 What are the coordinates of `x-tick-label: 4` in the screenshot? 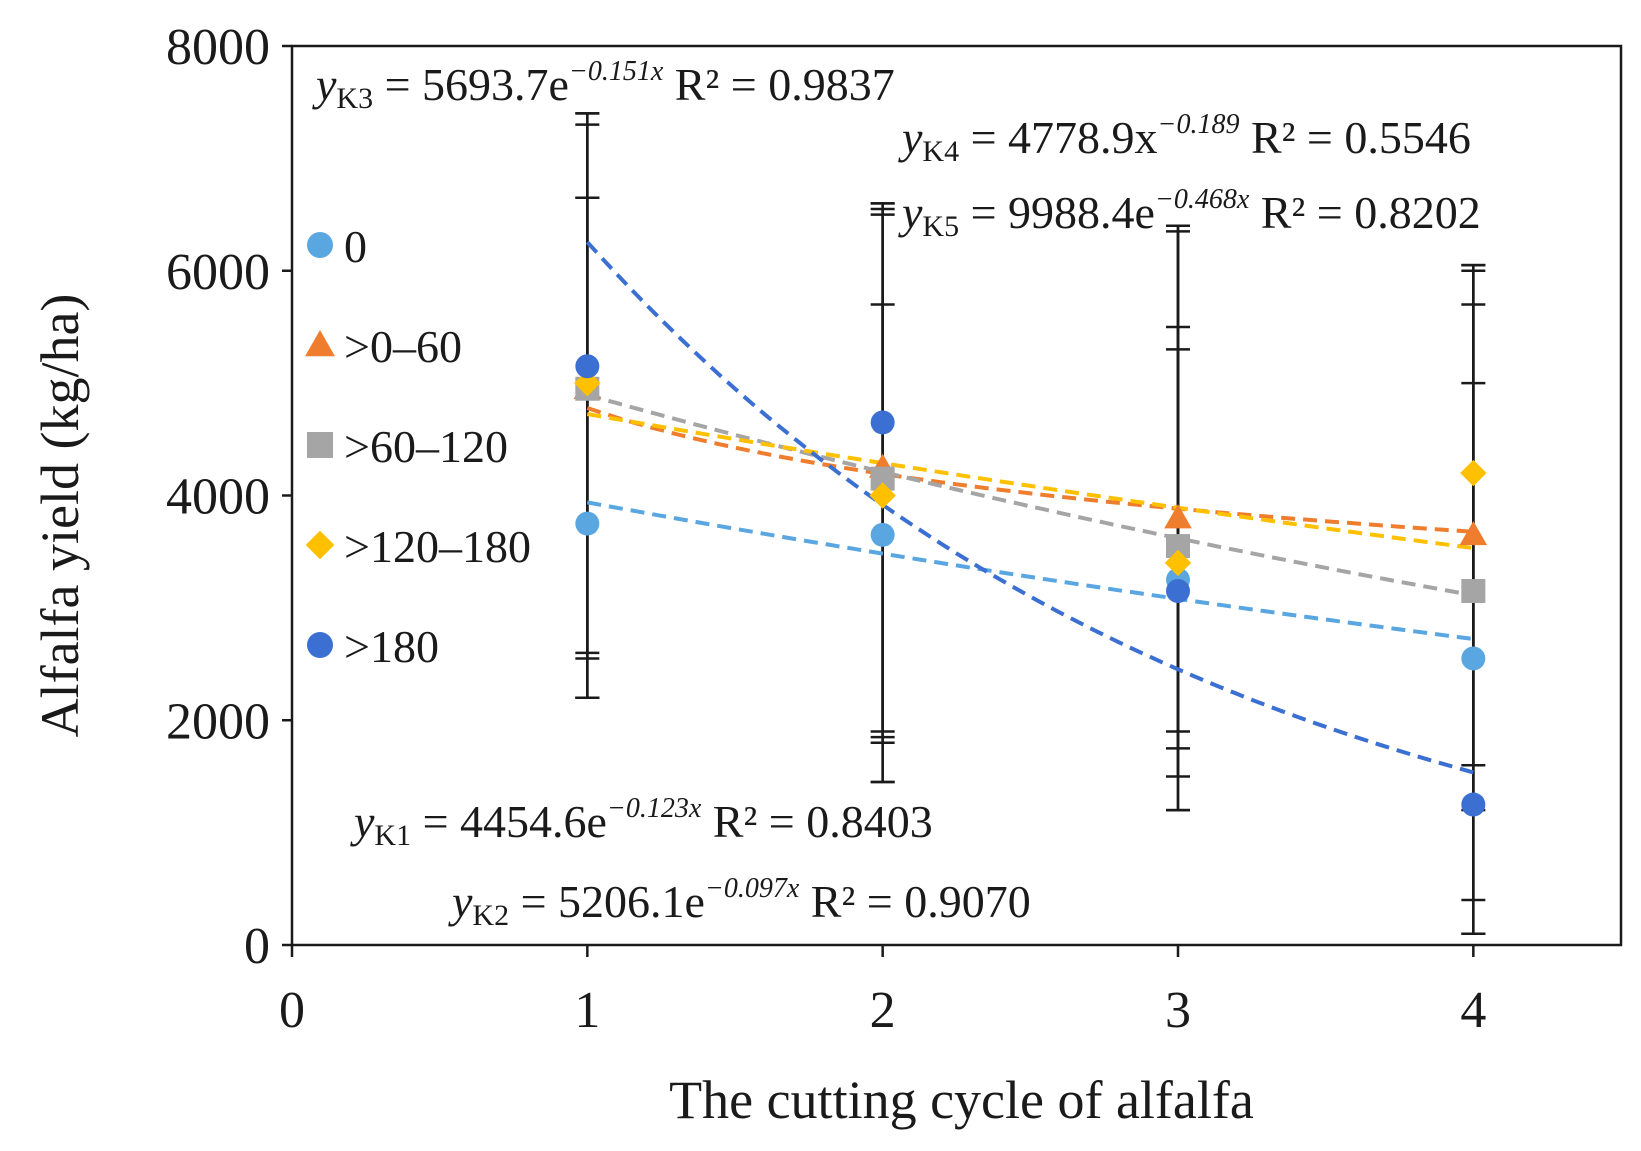 It's located at (1473, 1010).